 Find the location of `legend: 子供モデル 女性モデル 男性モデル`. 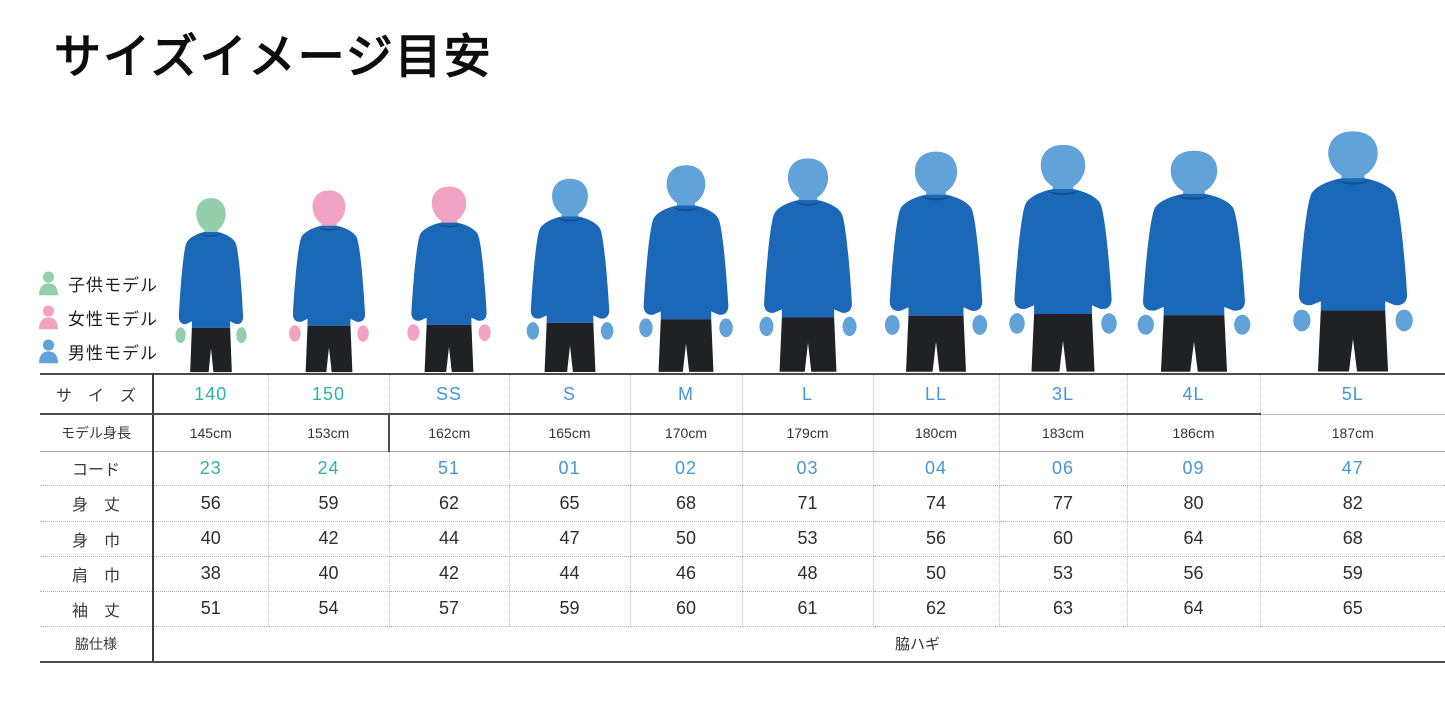

legend: 子供モデル 女性モデル 男性モデル is located at coordinates (98, 317).